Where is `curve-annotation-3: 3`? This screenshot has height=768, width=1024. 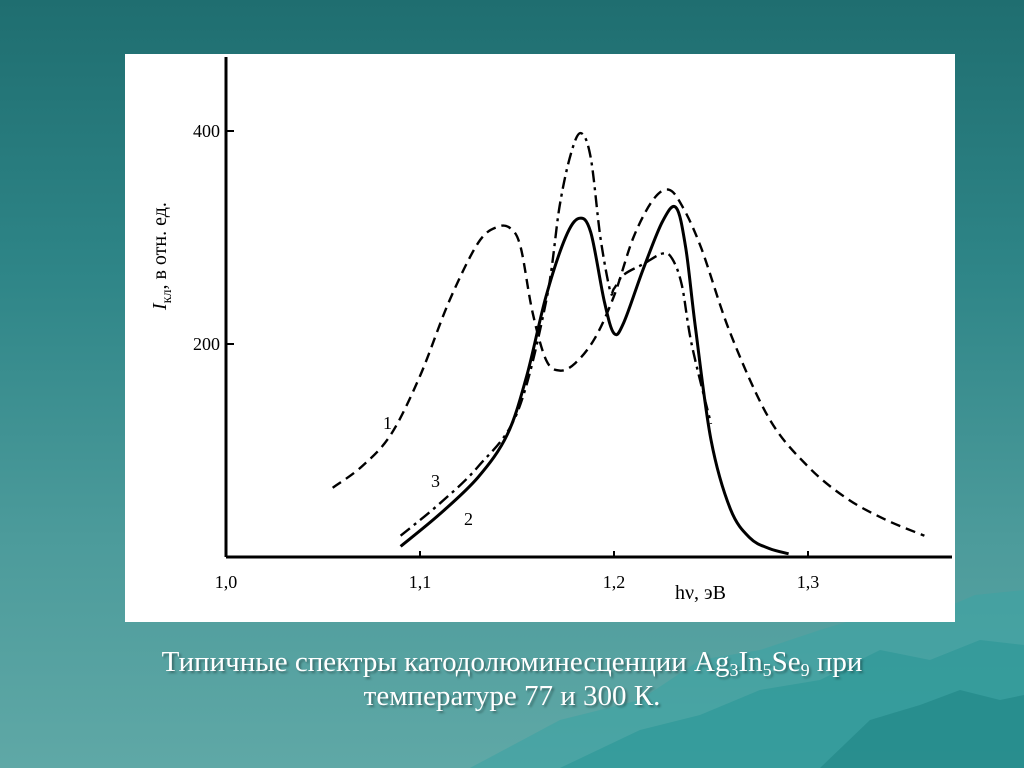
curve-annotation-3: 3 is located at coordinates (435, 481).